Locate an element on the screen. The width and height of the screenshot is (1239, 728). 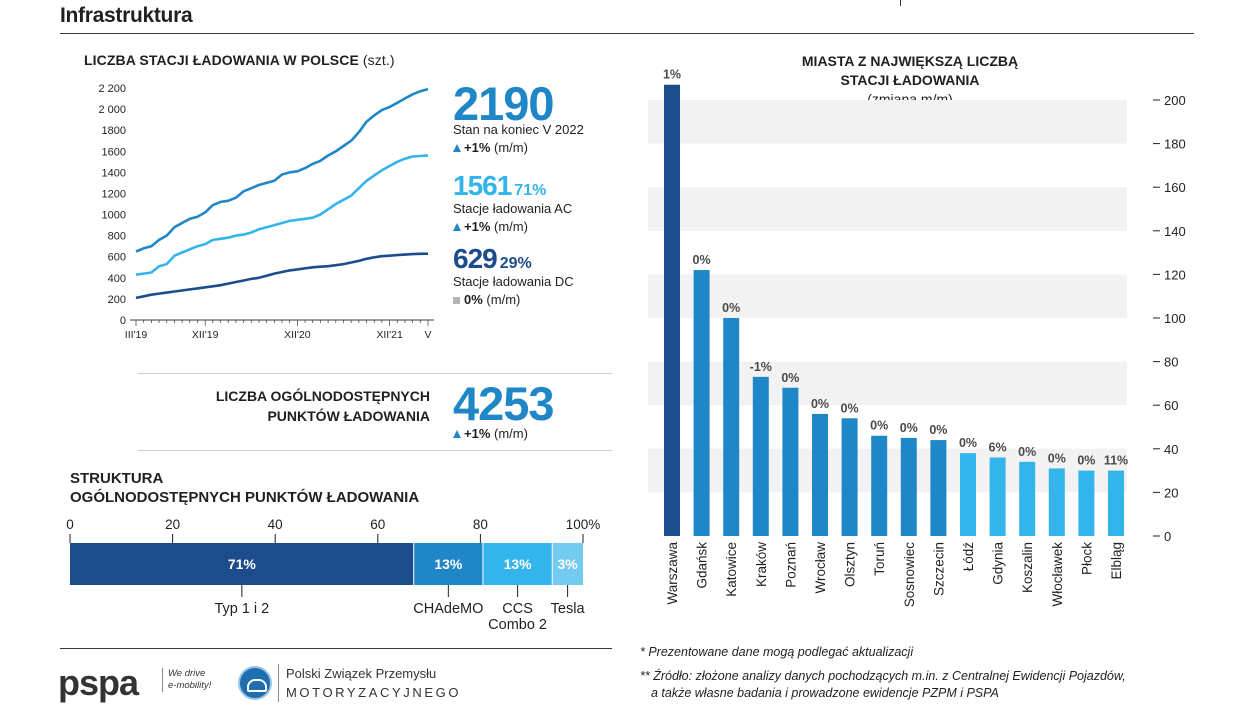
y-tick-label: 160 is located at coordinates (1175, 187).